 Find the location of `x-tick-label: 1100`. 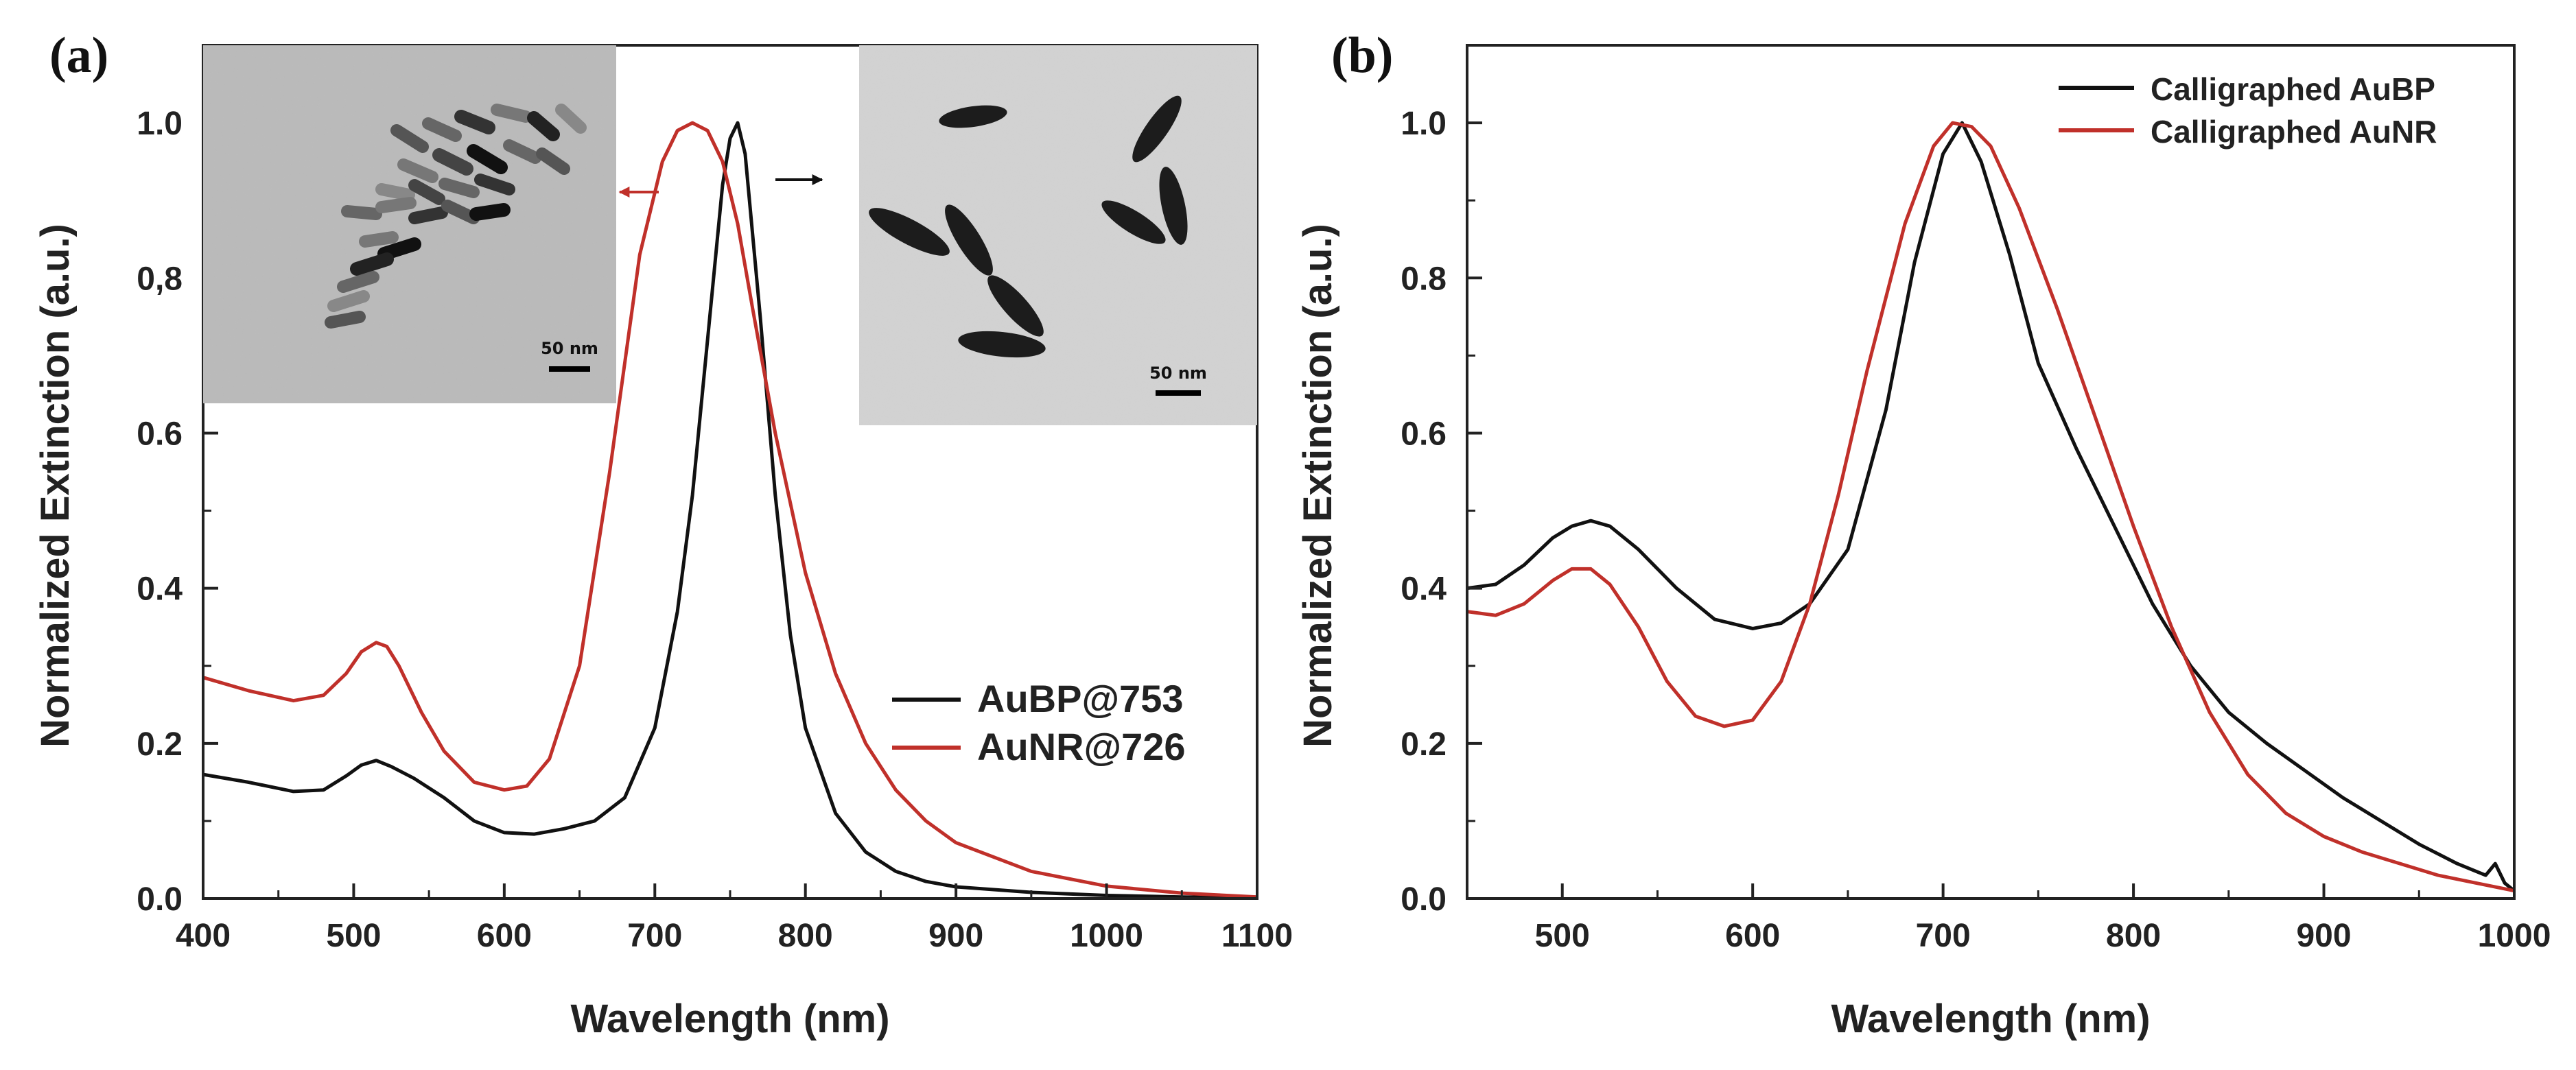

x-tick-label: 1100 is located at coordinates (1257, 936).